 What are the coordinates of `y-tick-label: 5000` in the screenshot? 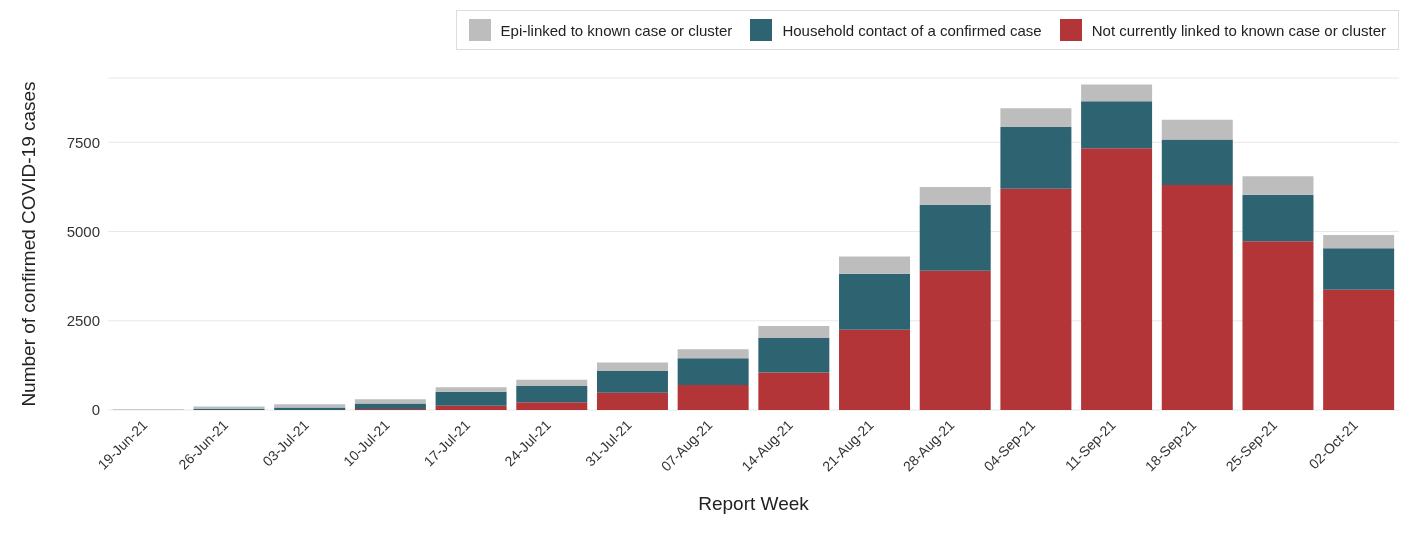 It's located at (83, 231).